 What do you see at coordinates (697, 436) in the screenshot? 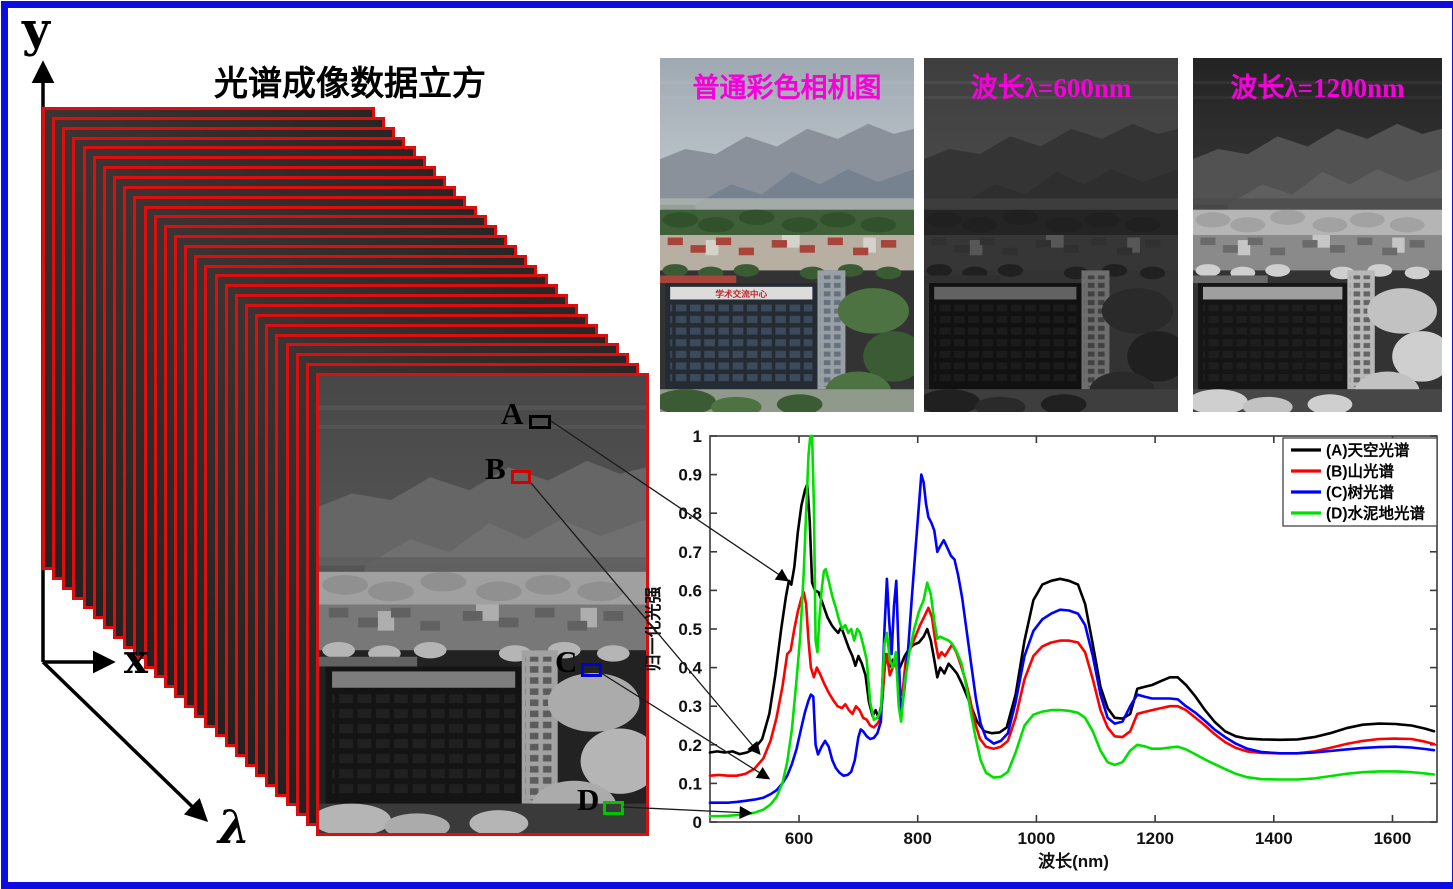
I see `y-tick-label: 1` at bounding box center [697, 436].